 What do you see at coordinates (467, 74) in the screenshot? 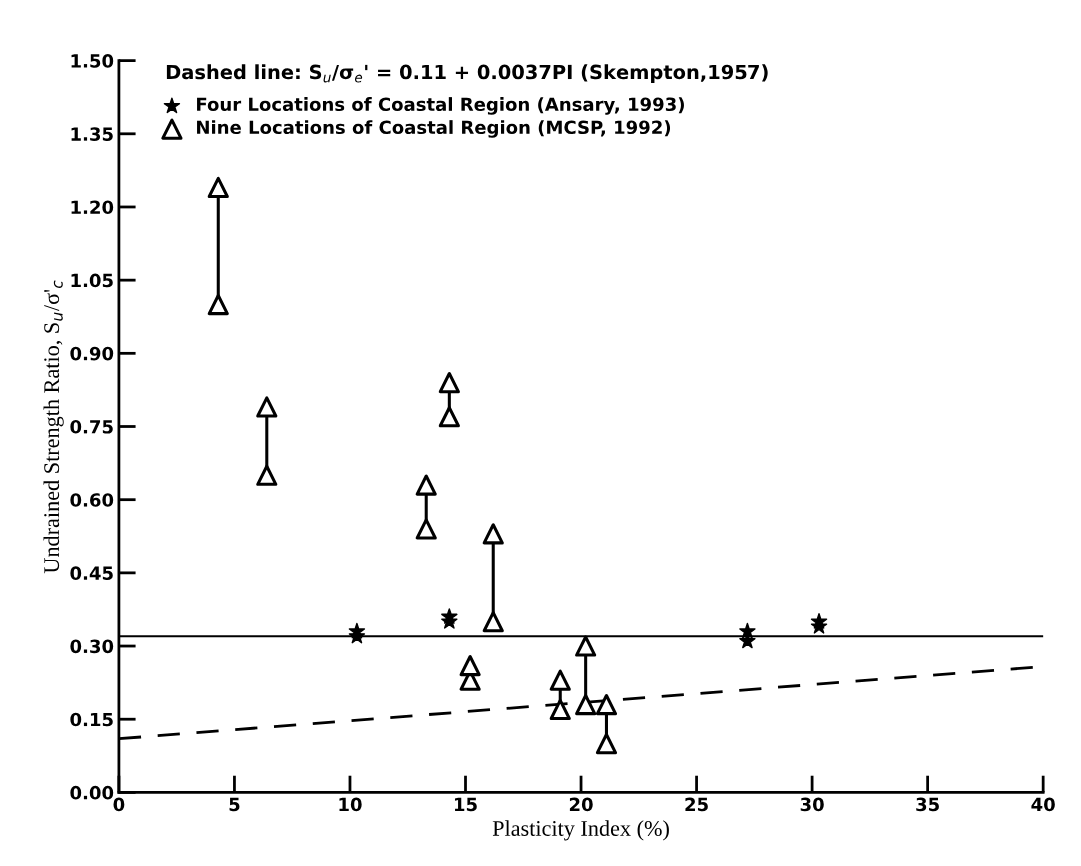
I see `annotation: Dashed line: S$_{u}$/σ$_{e}$' = 0.11 + 0.0037PI (Skempton,1957)` at bounding box center [467, 74].